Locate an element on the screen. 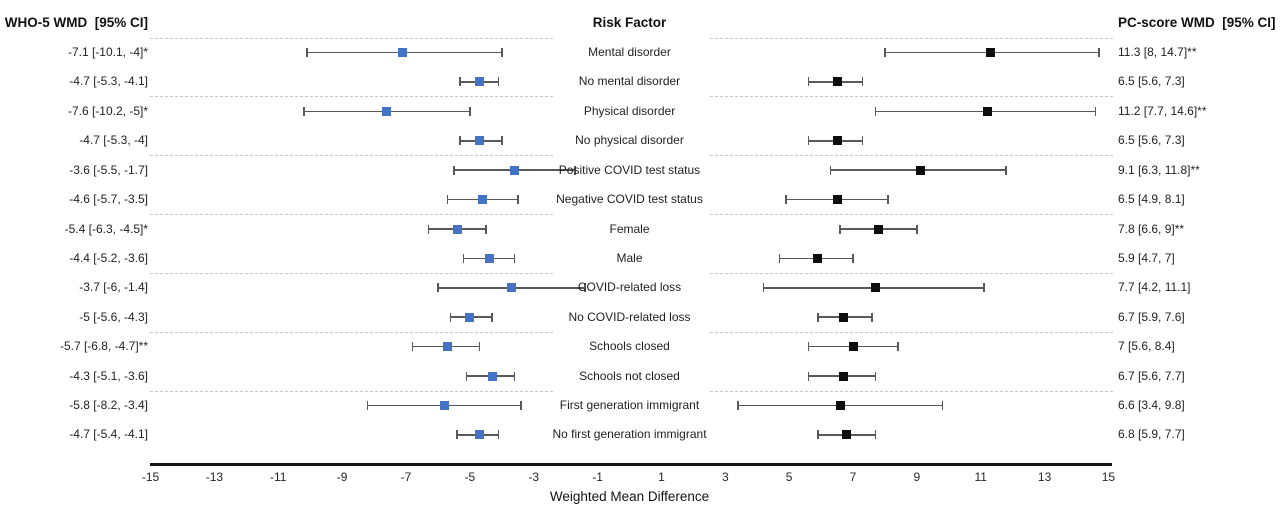 The height and width of the screenshot is (521, 1280). who5-value-label: -3.7 [-6, -1.4] is located at coordinates (113, 287).